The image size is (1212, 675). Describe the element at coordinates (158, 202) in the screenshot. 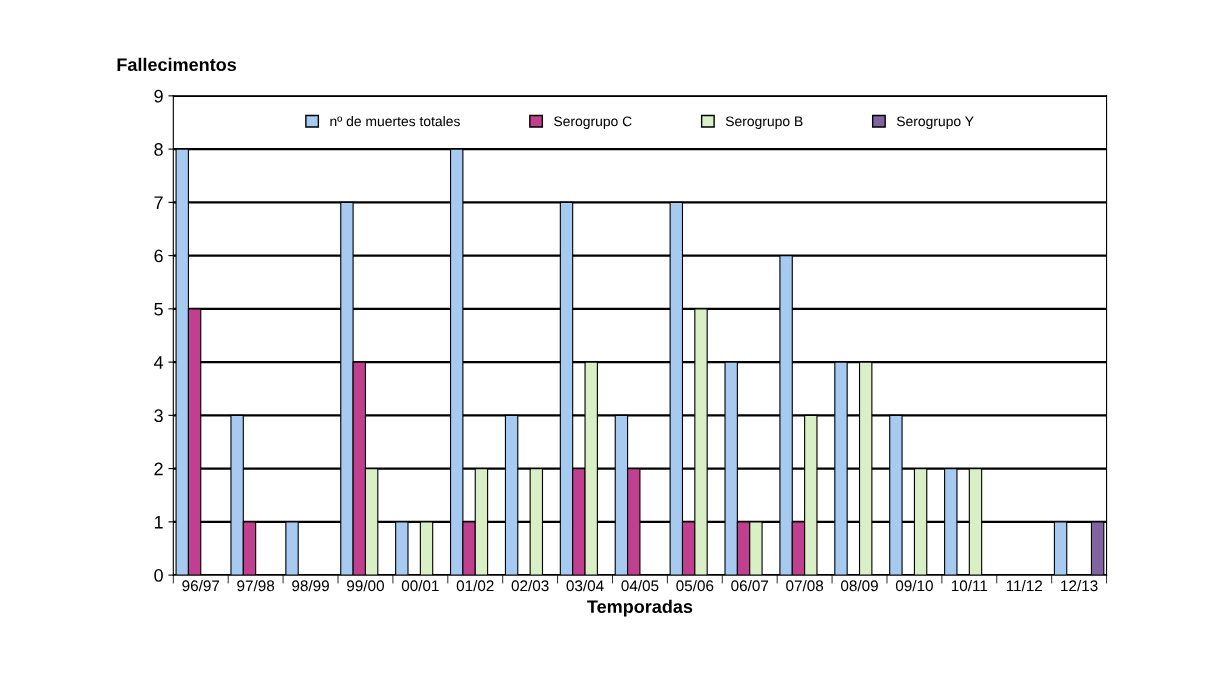

I see `y-tick-label: 7` at that location.